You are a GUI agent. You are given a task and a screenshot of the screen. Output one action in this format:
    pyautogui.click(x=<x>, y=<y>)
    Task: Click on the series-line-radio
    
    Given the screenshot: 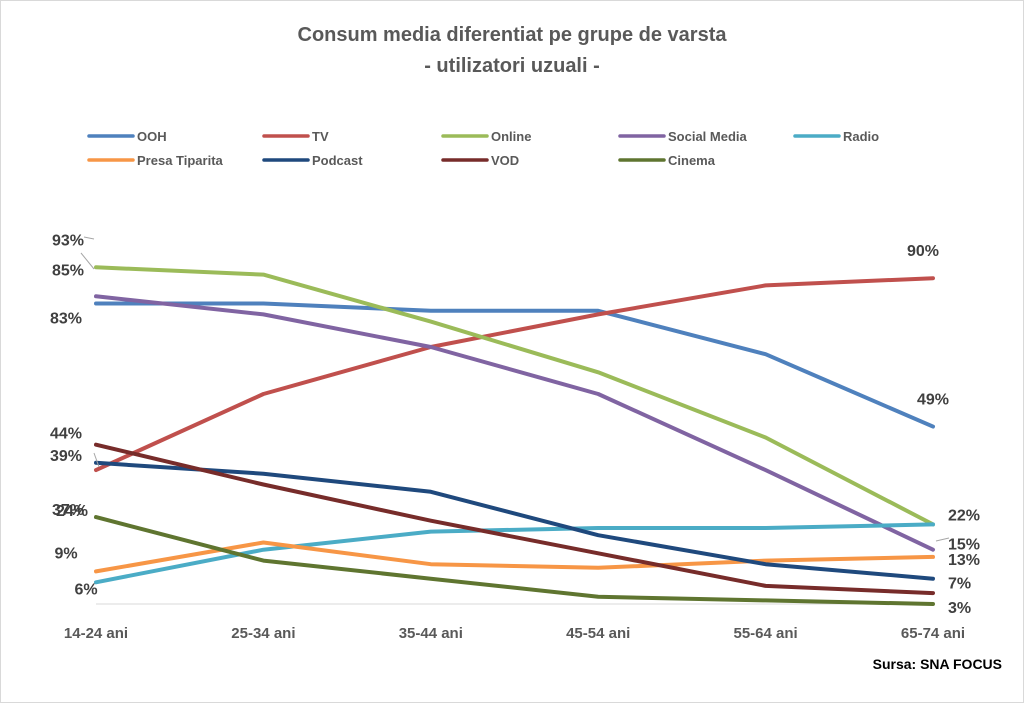 What is the action you would take?
    pyautogui.click(x=514, y=553)
    